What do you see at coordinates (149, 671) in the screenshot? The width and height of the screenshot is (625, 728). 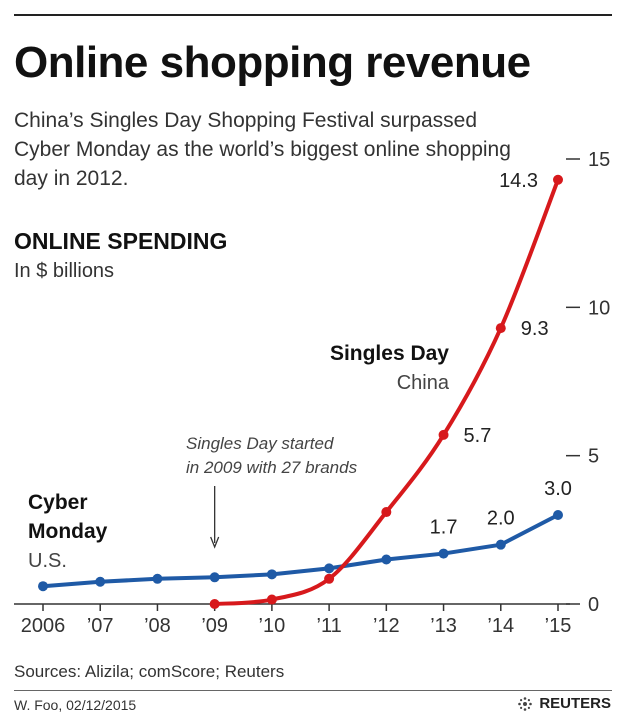 I see `sources-text: Sources: Alizila; comScore; Reuters` at bounding box center [149, 671].